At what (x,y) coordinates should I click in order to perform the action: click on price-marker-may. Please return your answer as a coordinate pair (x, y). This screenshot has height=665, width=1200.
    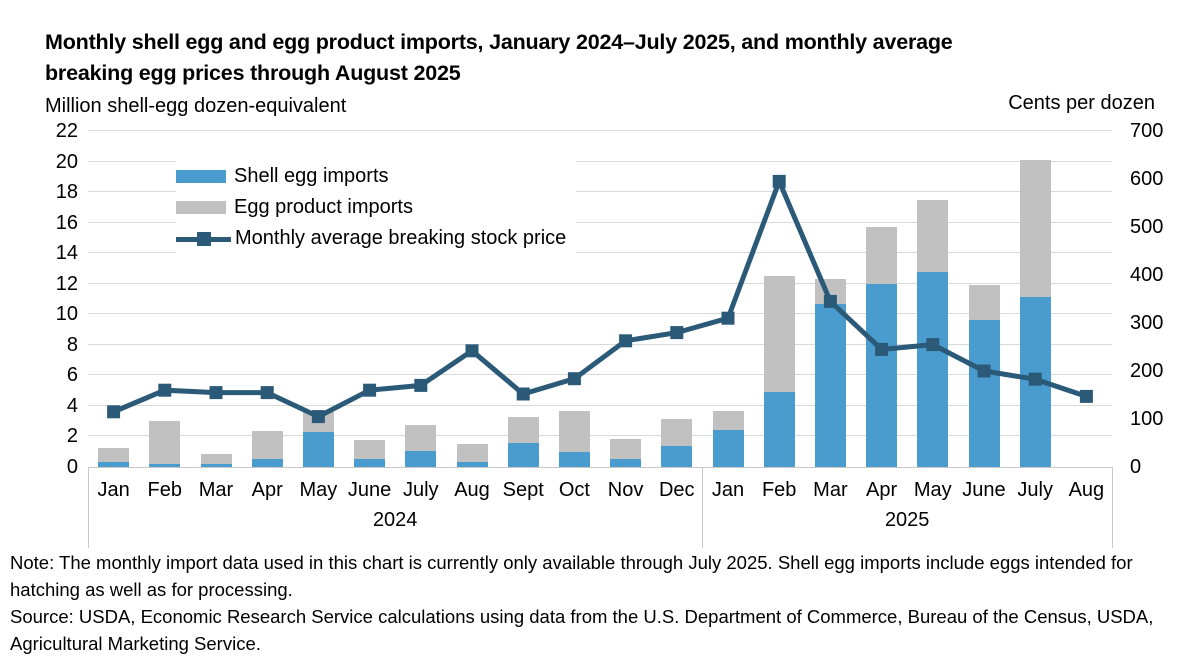
    Looking at the image, I should click on (933, 345).